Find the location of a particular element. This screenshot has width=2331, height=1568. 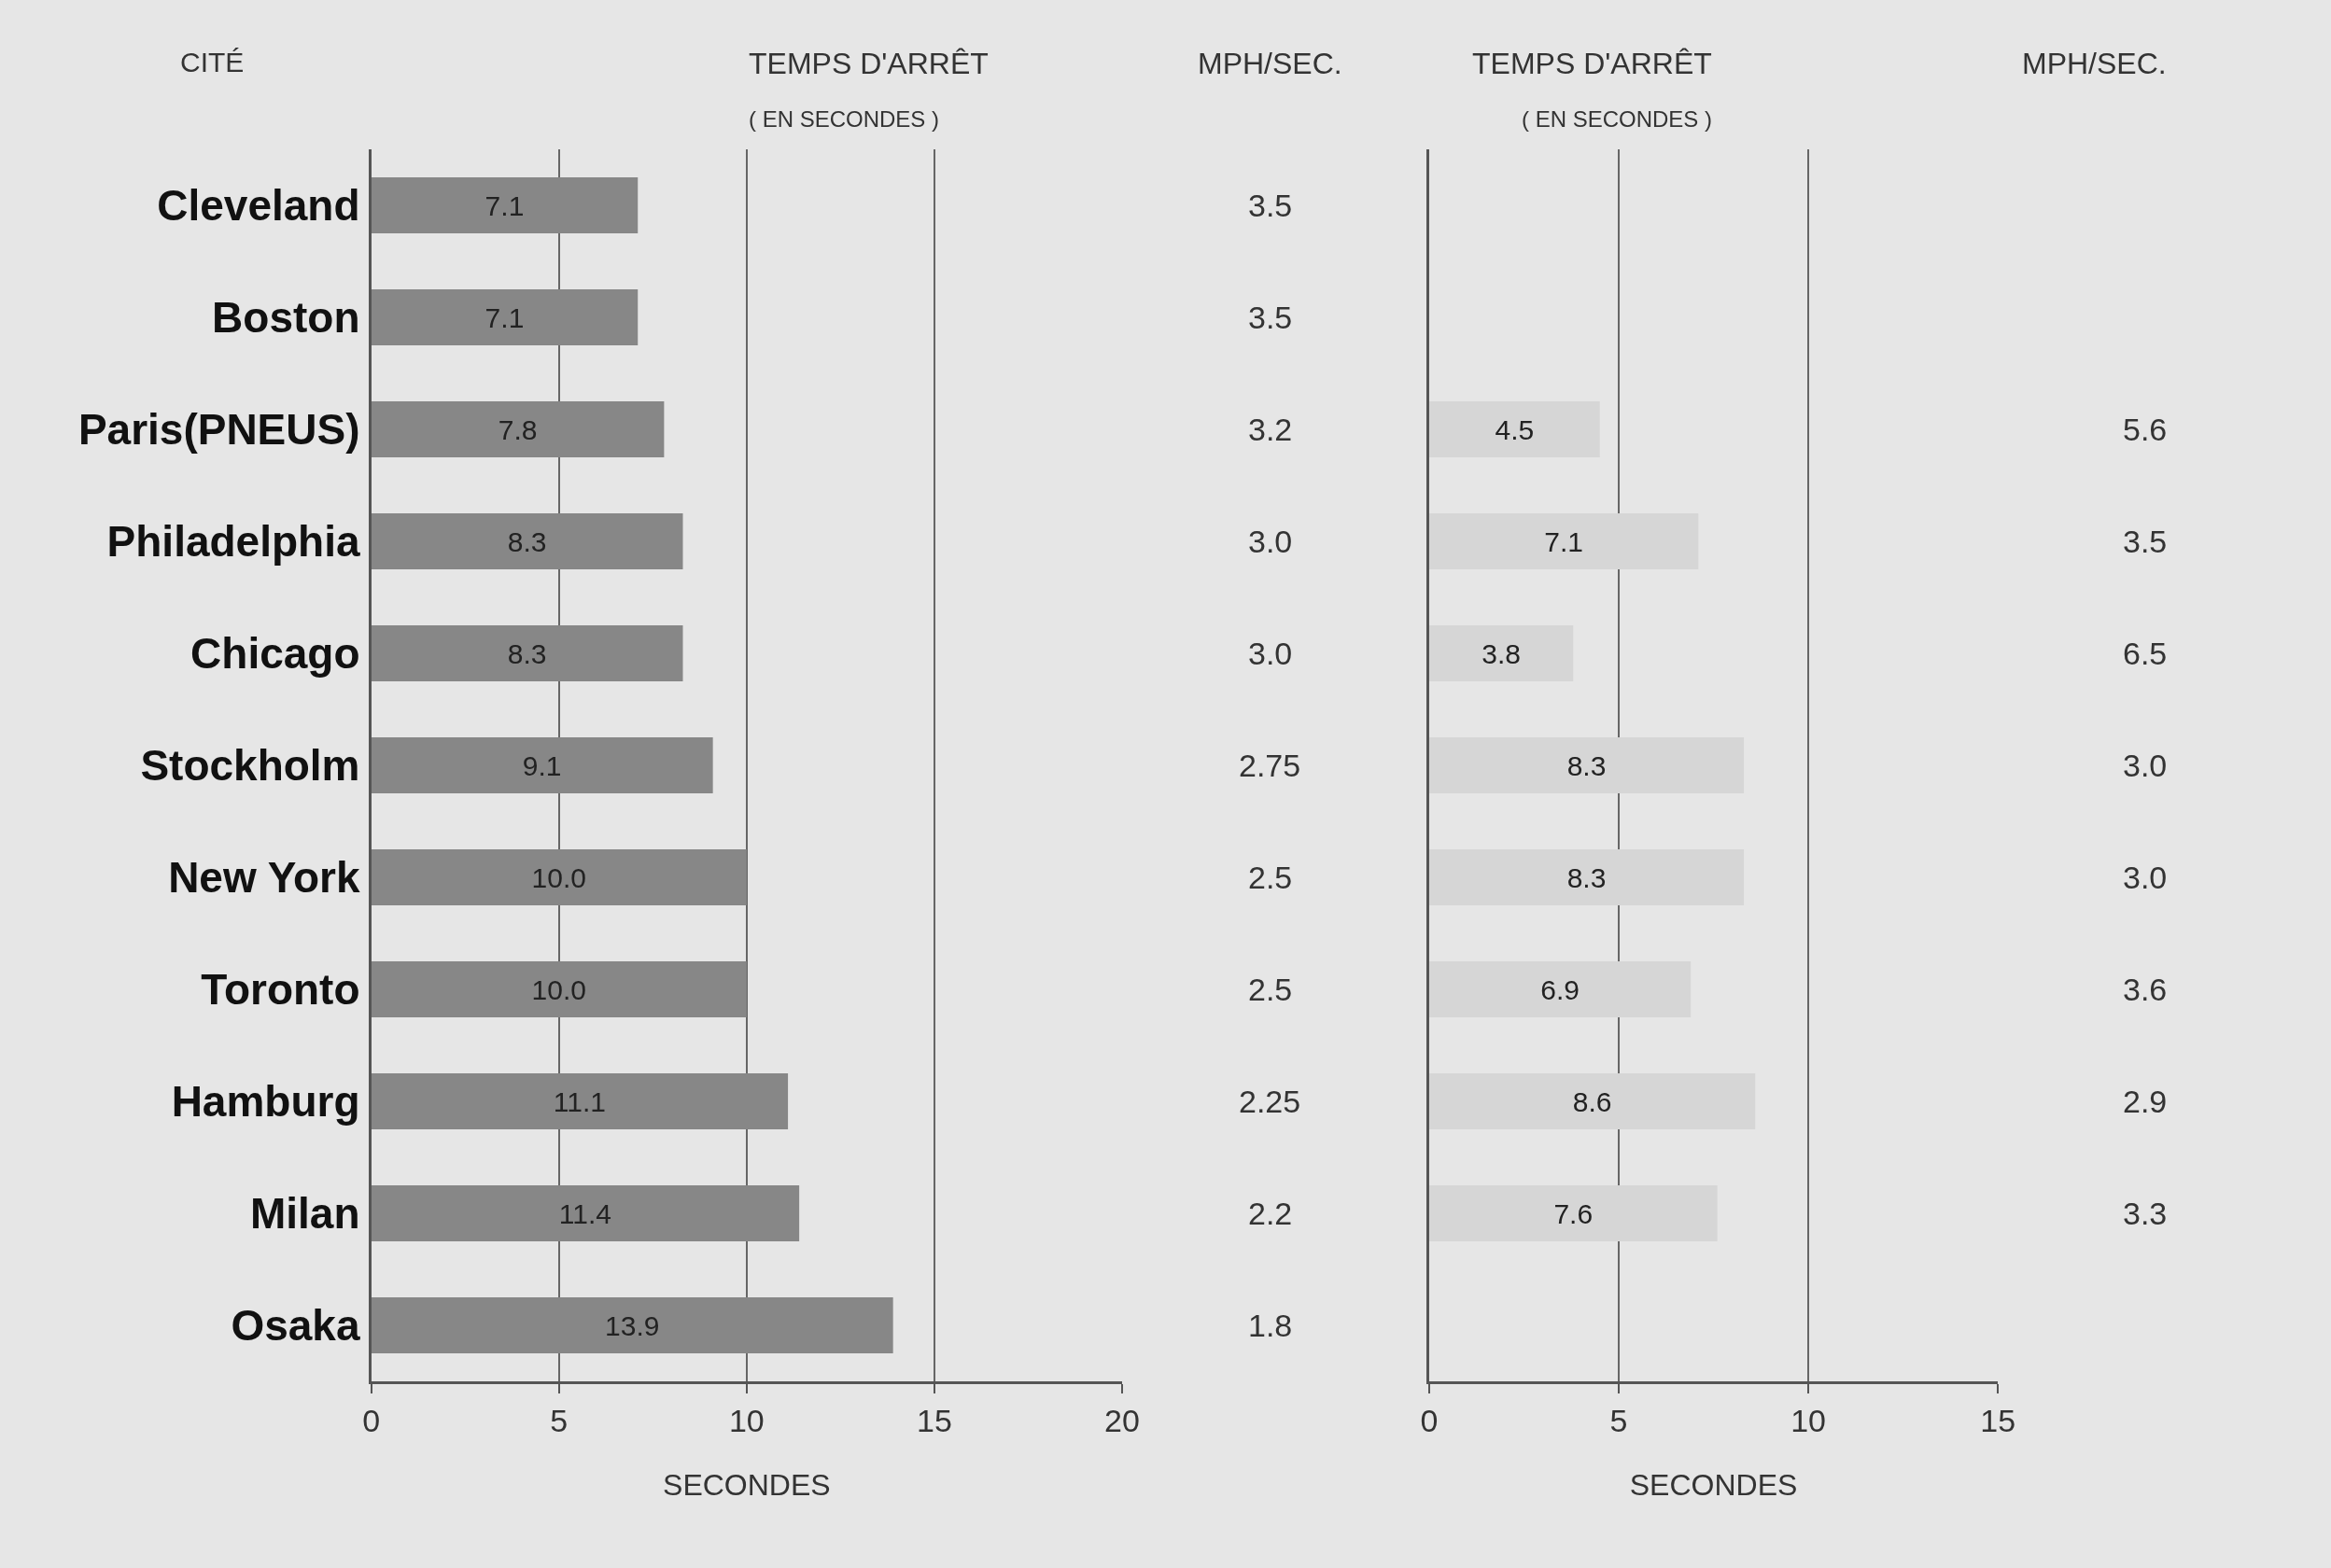

text: 1.8 is located at coordinates (1270, 1325).